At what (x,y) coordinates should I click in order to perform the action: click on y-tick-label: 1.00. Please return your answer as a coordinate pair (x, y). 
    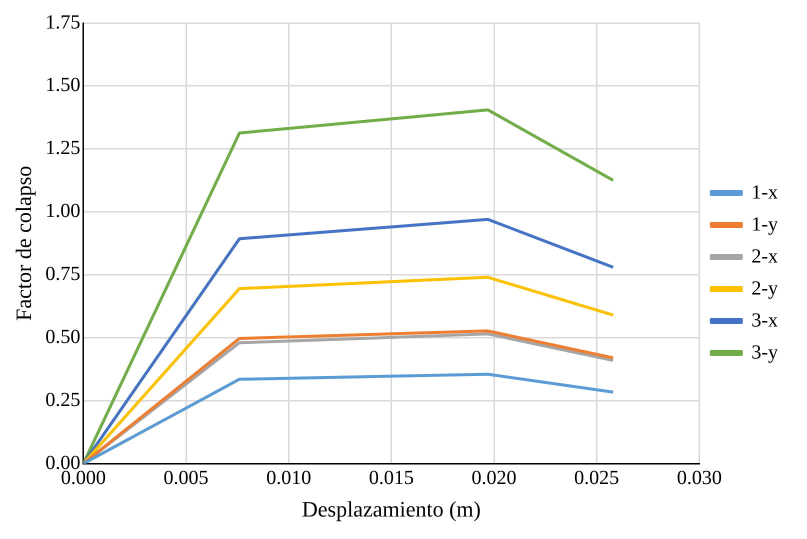
    Looking at the image, I should click on (62, 211).